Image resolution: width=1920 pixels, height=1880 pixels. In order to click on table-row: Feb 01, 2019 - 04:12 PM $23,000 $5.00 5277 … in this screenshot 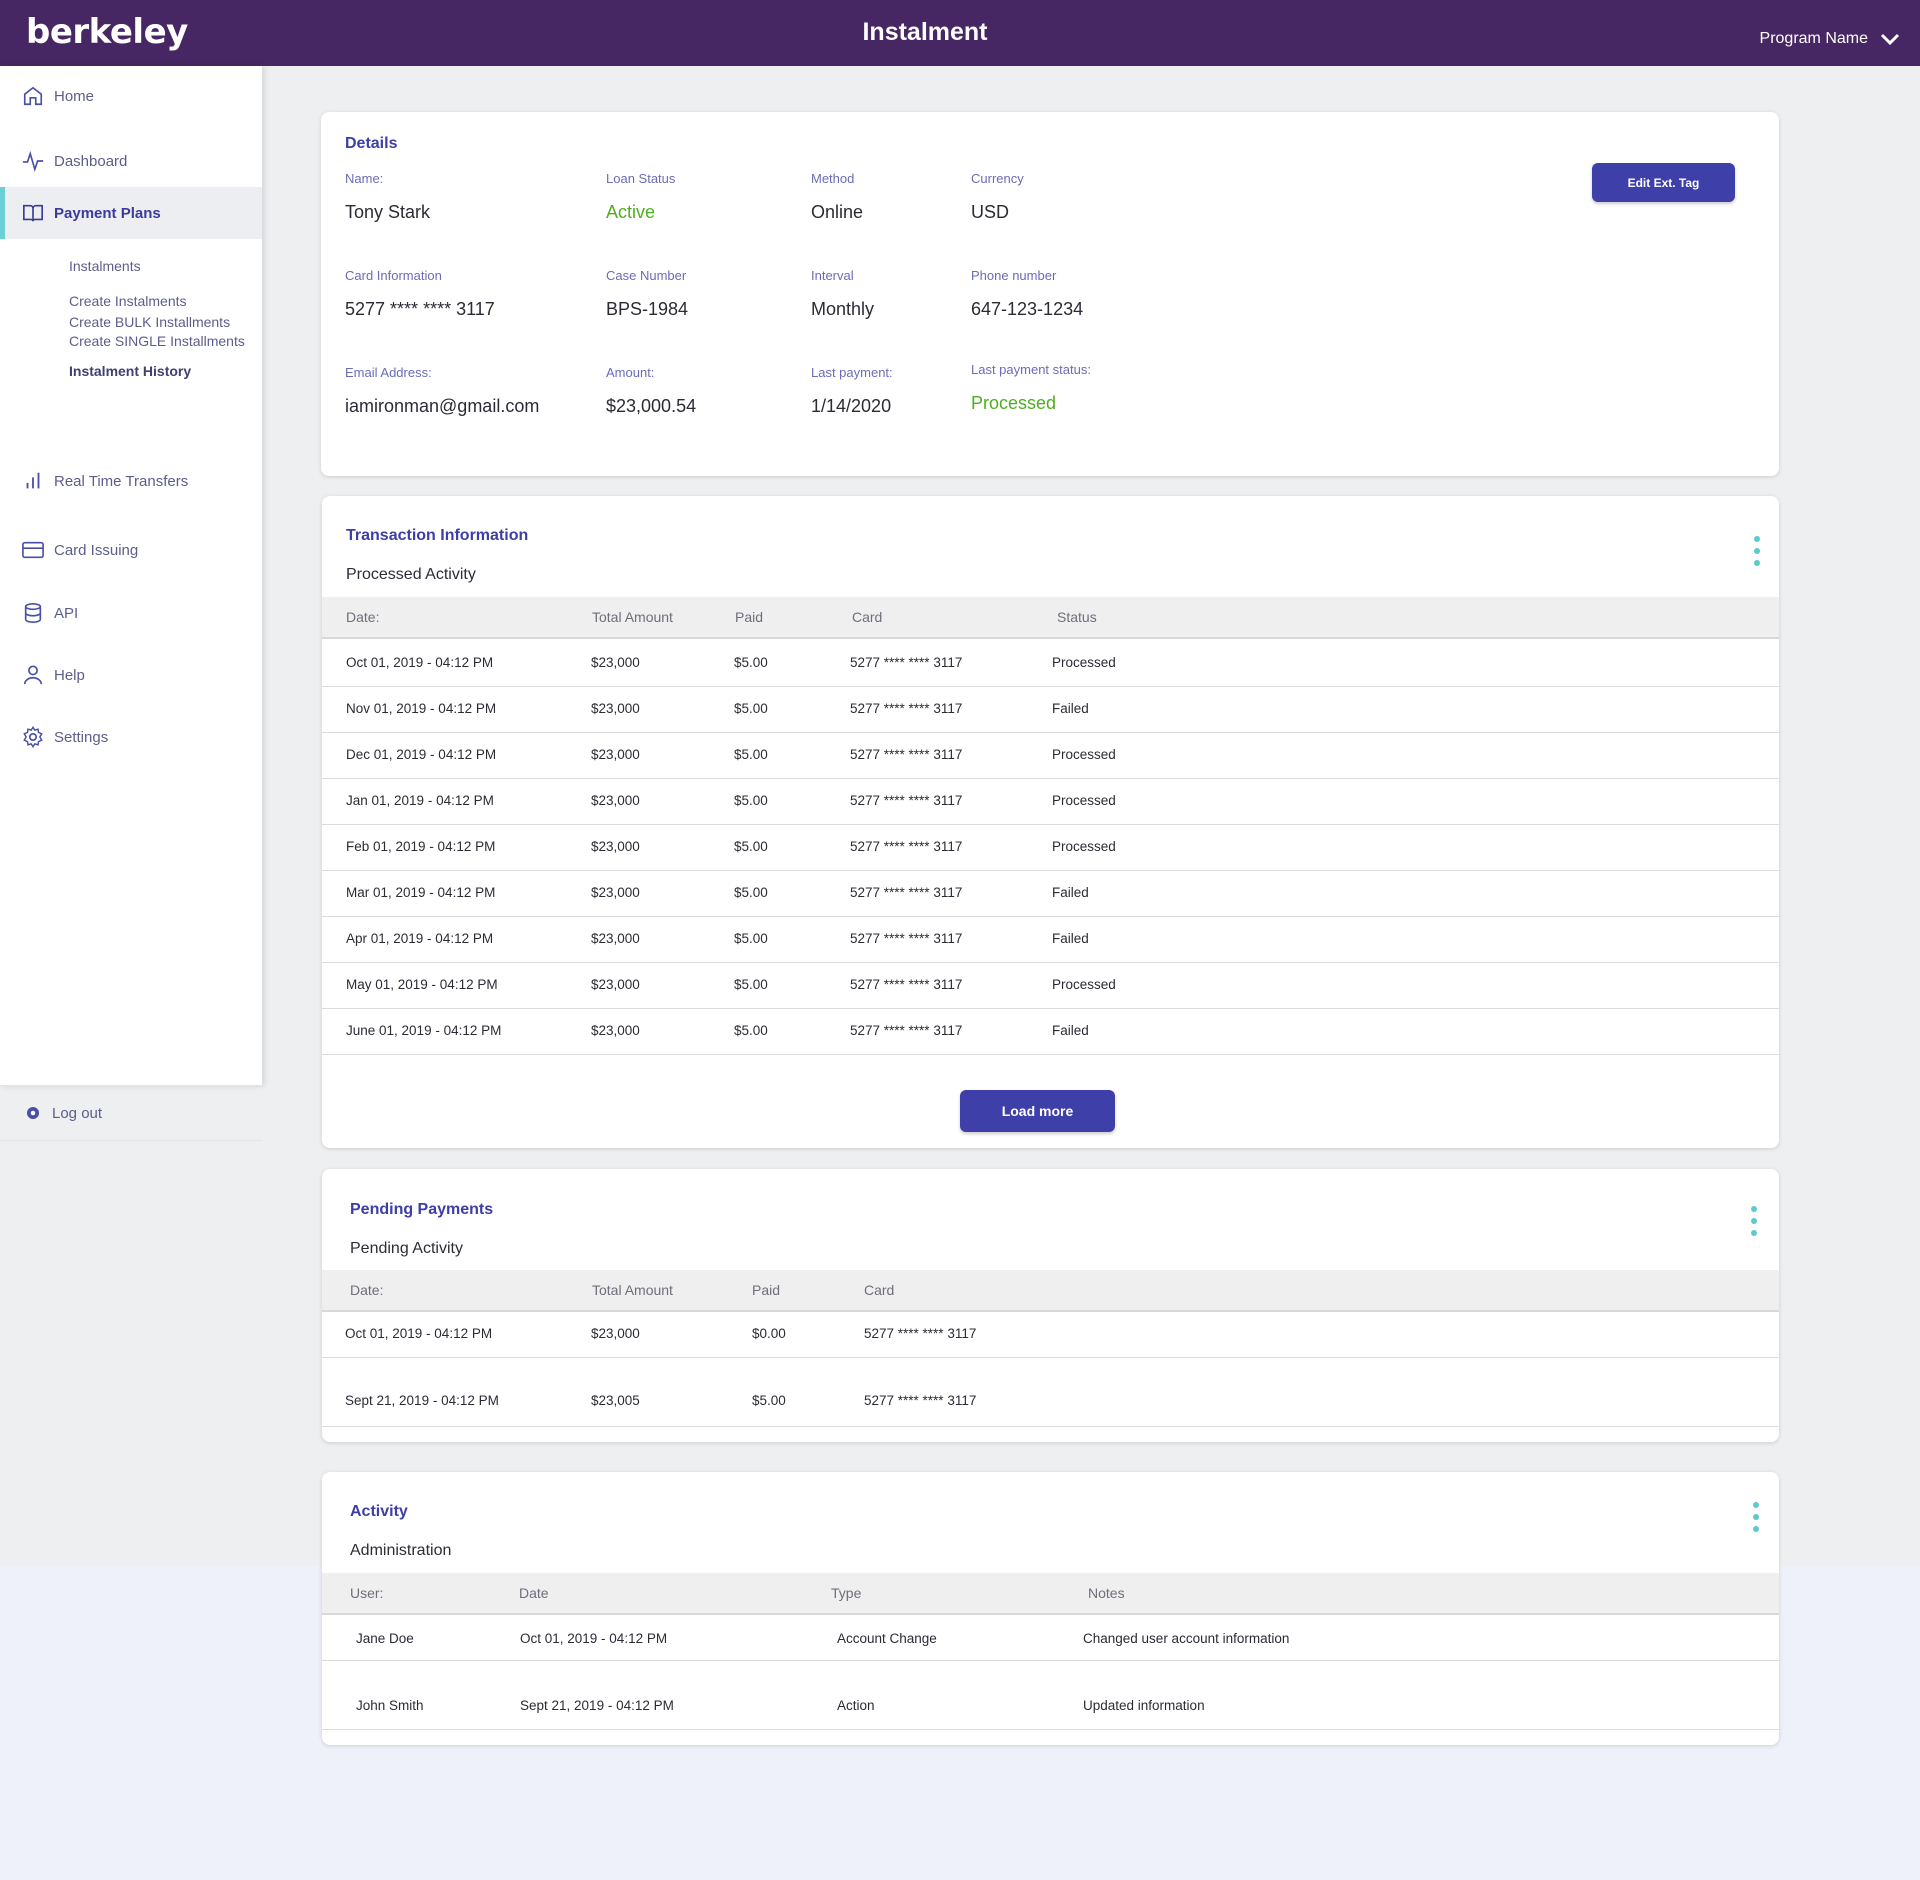, I will do `click(1050, 848)`.